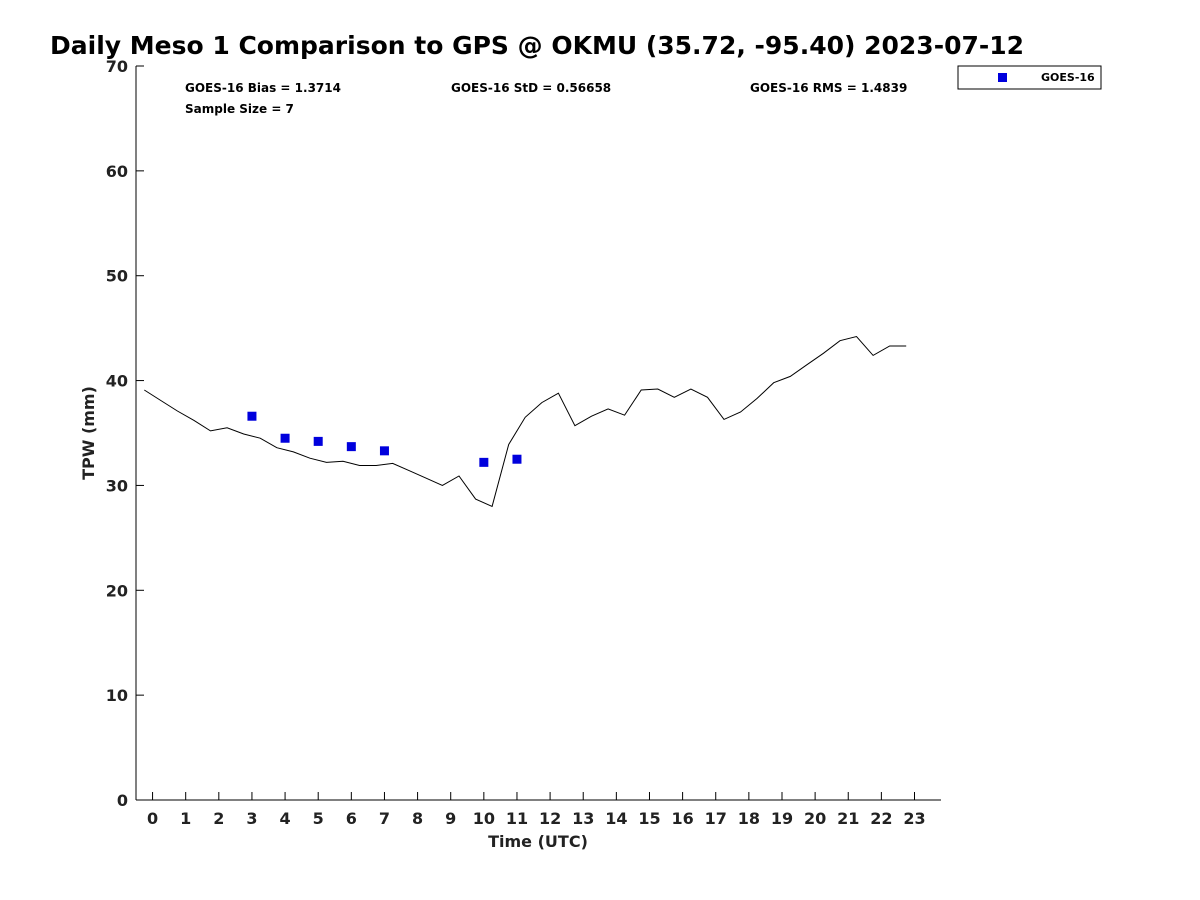  What do you see at coordinates (538, 841) in the screenshot?
I see `x-axis-label: Time (UTC)` at bounding box center [538, 841].